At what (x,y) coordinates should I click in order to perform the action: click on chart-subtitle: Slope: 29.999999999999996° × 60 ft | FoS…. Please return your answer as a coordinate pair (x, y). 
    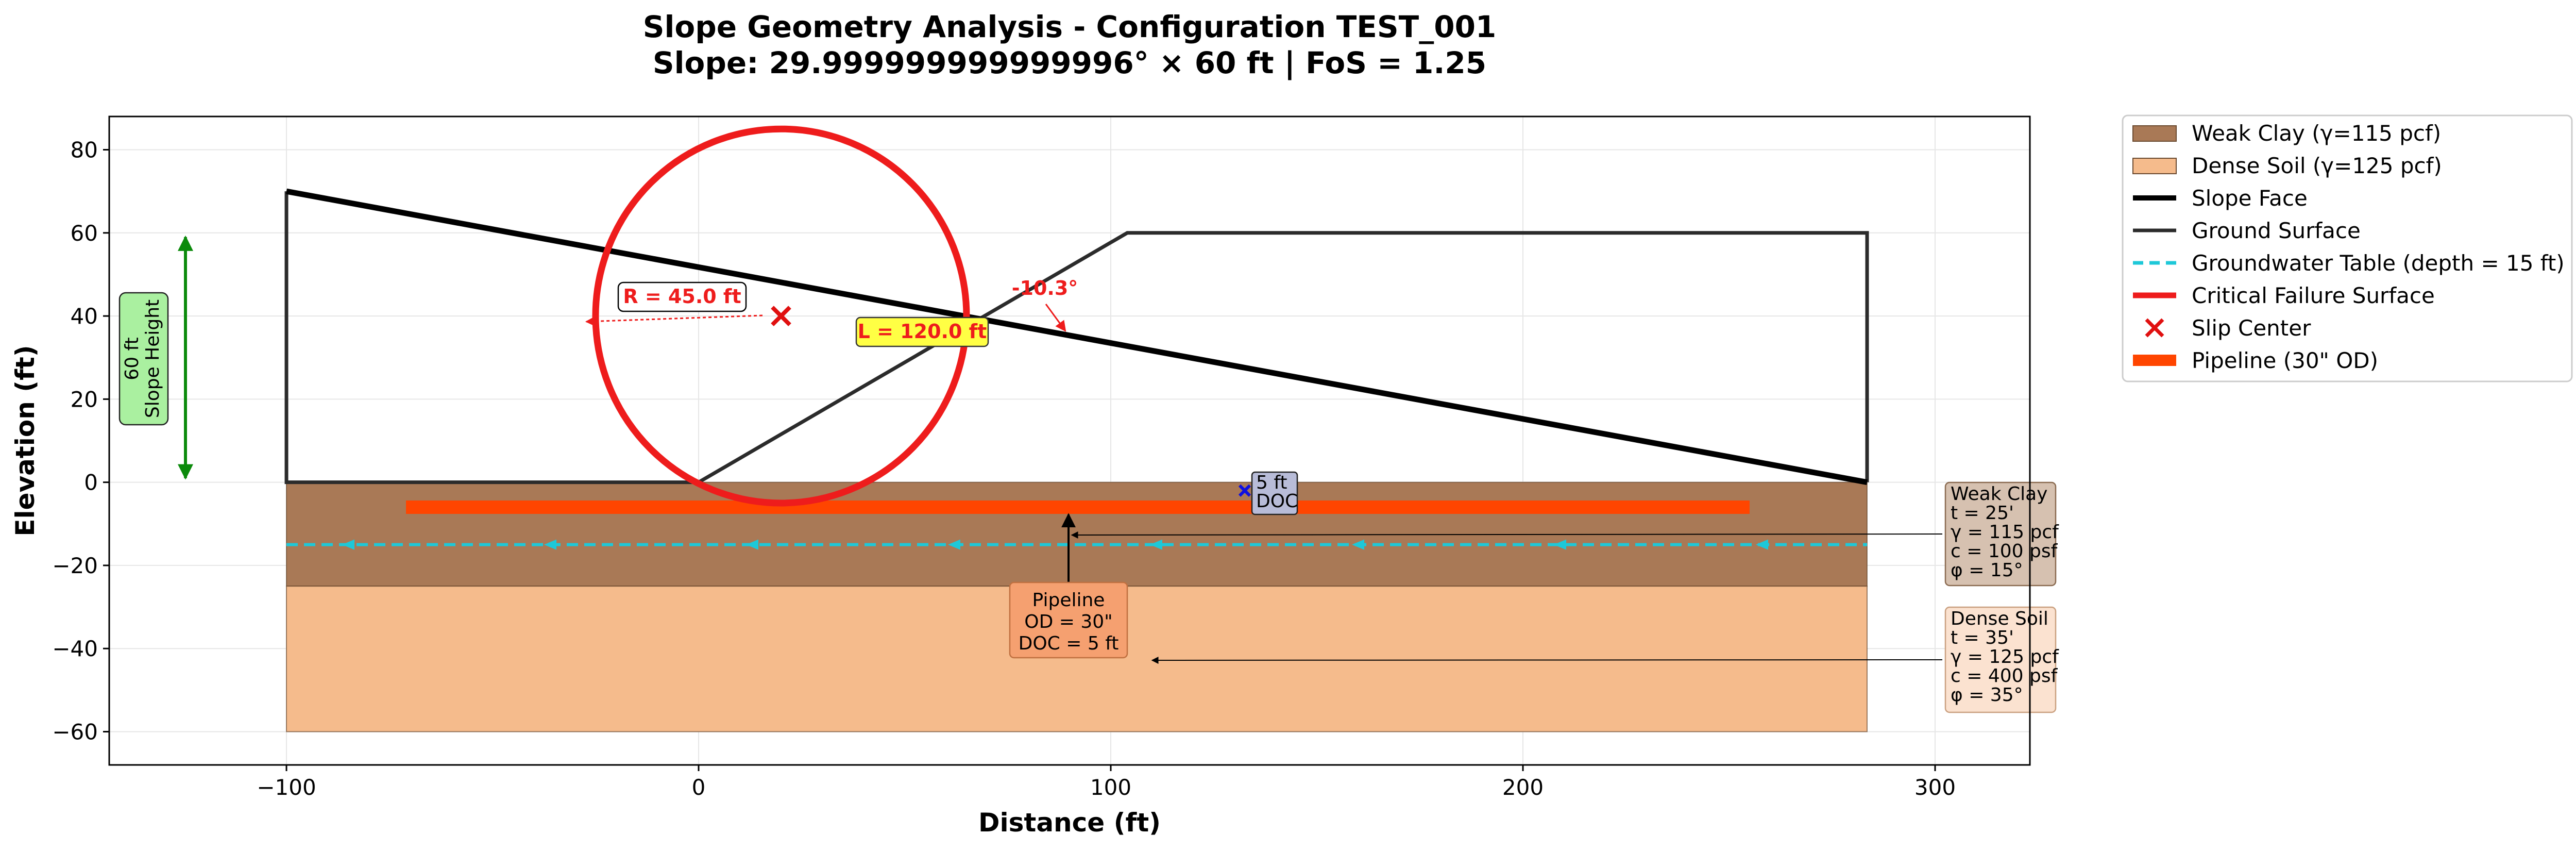
    Looking at the image, I should click on (1069, 62).